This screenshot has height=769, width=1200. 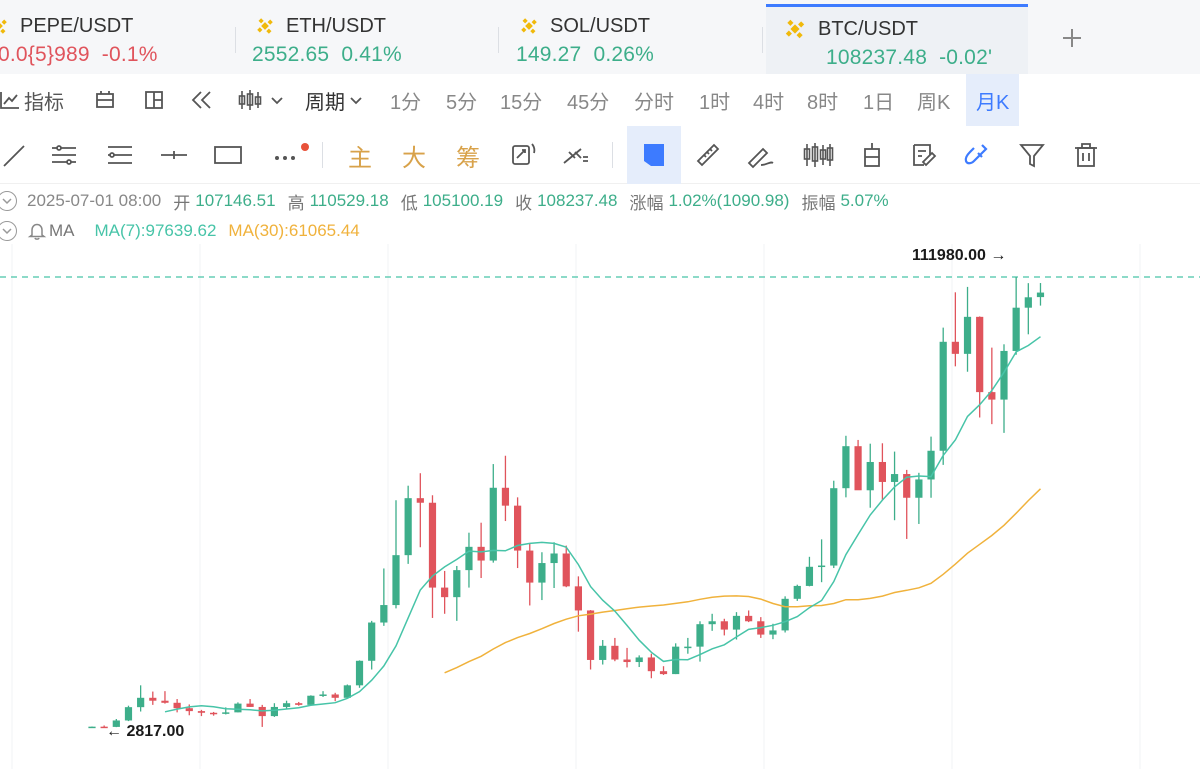 I want to click on note-tool, so click(x=924, y=155).